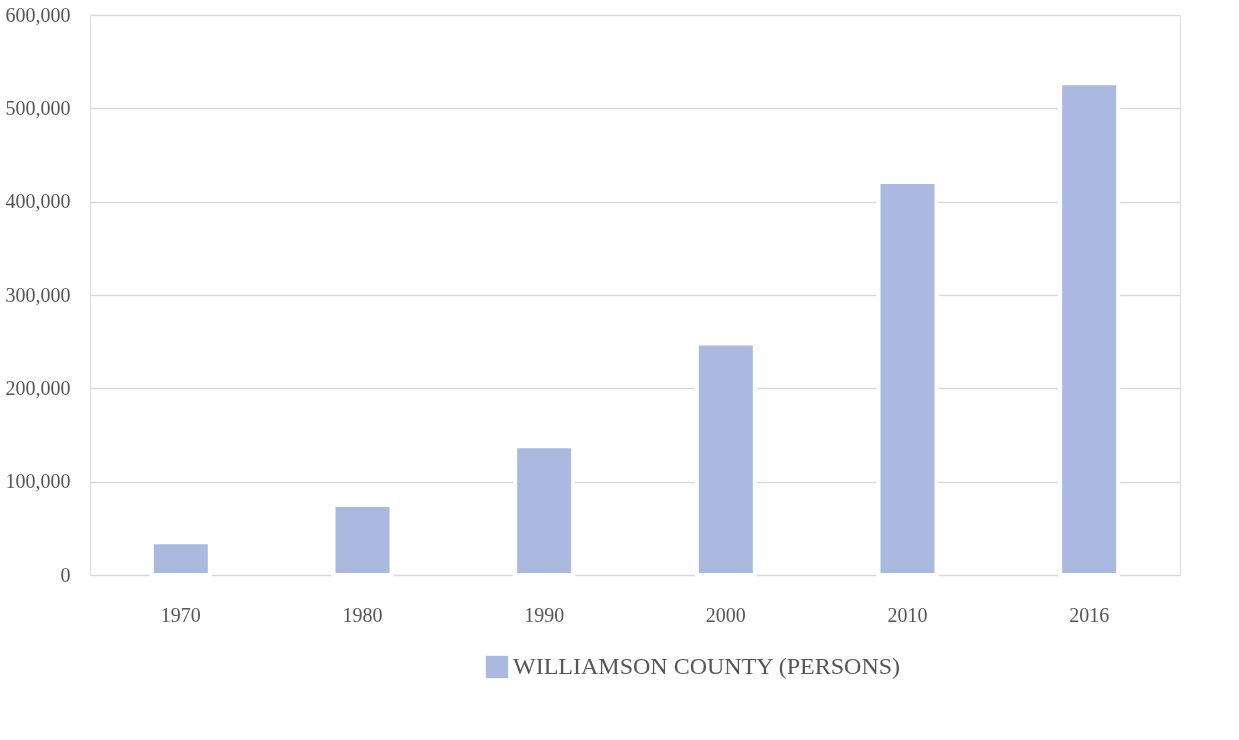 Image resolution: width=1239 pixels, height=740 pixels. I want to click on x-tick-label: 2010, so click(907, 614).